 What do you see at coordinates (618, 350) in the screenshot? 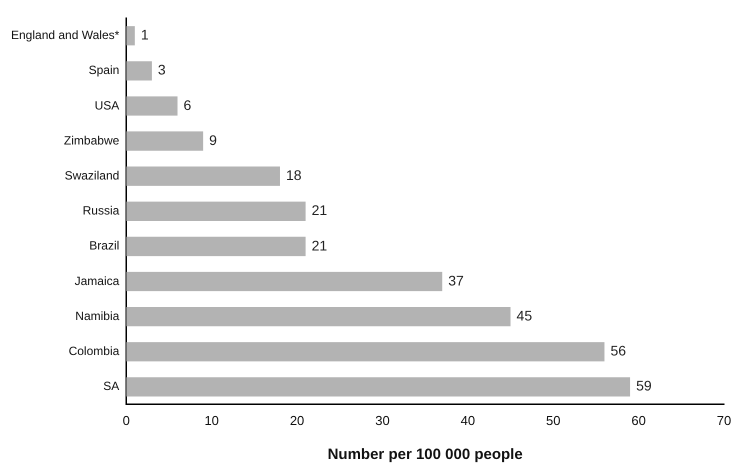
I see `data-label: 56` at bounding box center [618, 350].